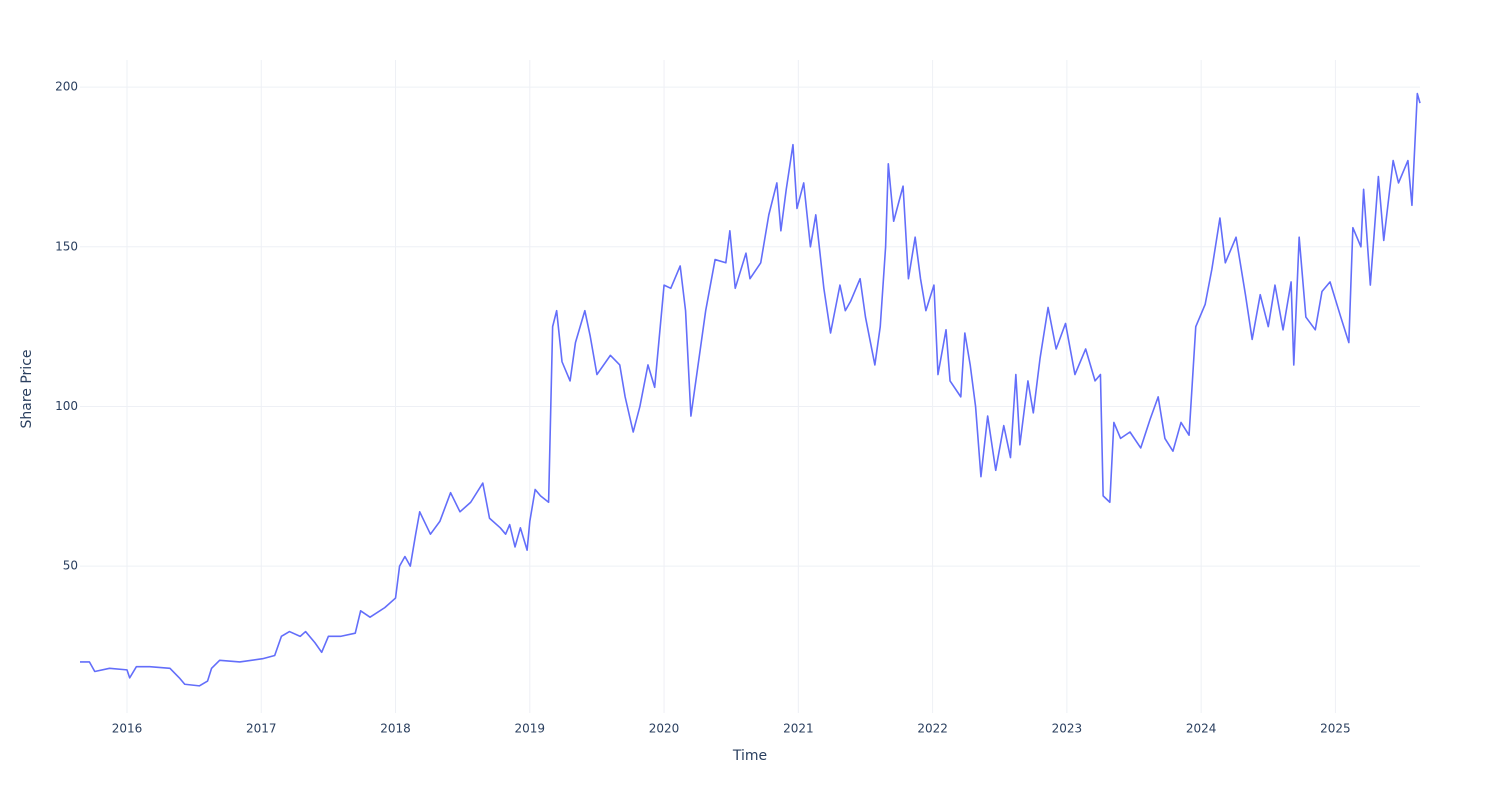  Describe the element at coordinates (66, 87) in the screenshot. I see `y-tick-label: 200` at that location.